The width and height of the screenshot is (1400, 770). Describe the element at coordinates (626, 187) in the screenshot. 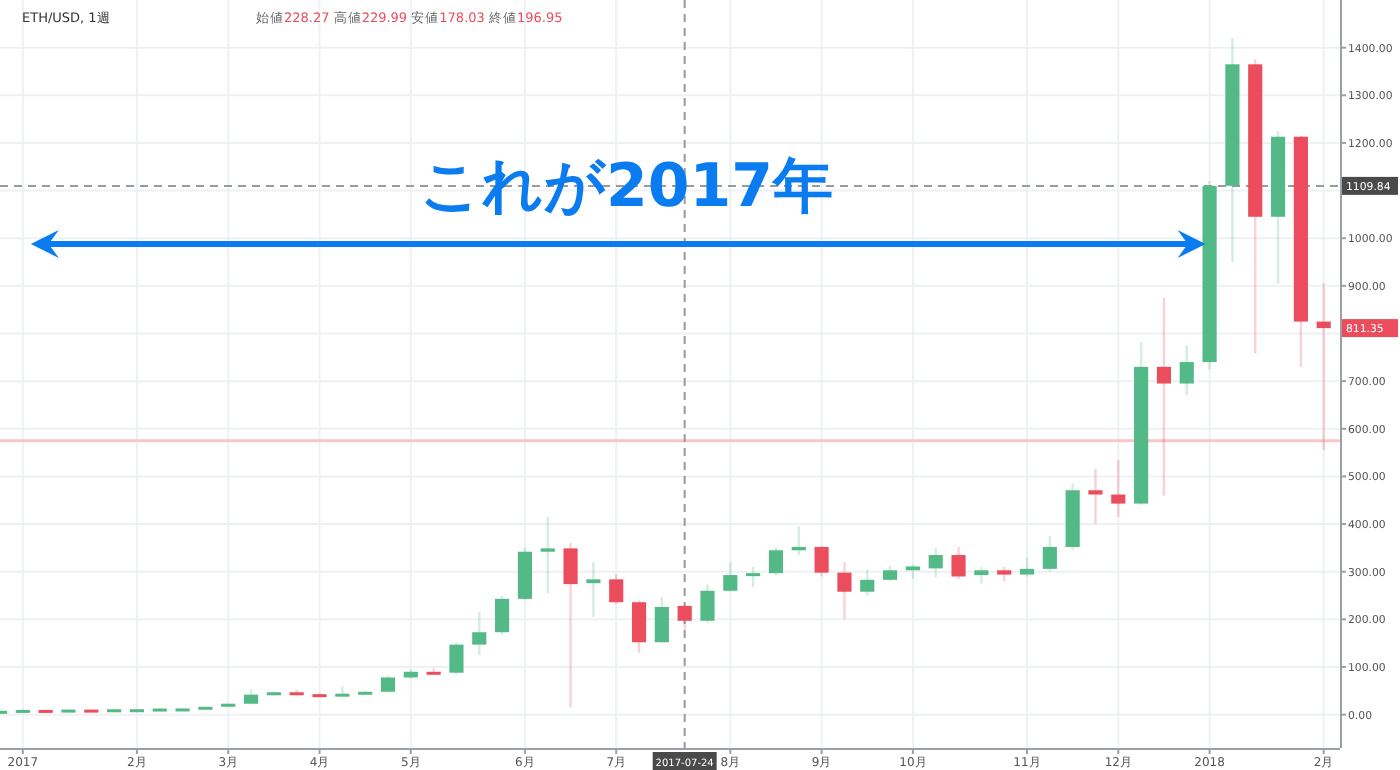

I see `annotation: これが2017年` at that location.